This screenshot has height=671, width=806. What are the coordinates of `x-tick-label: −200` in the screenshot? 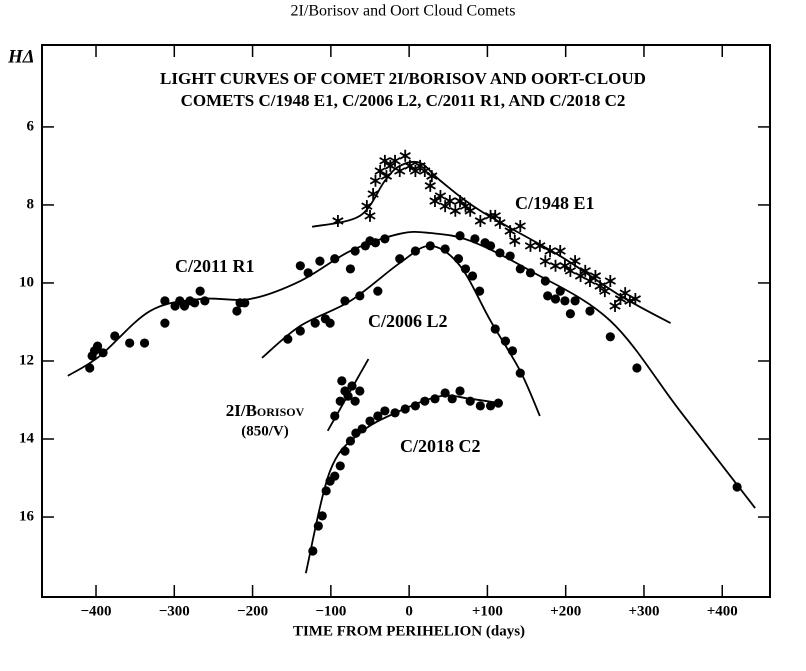 It's located at (252, 611).